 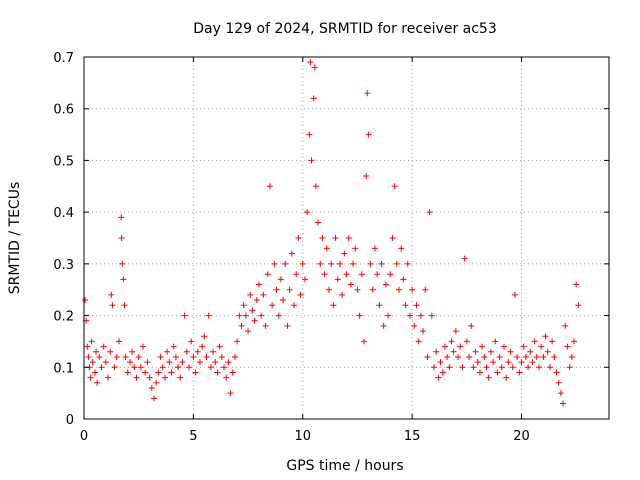 What do you see at coordinates (63, 213) in the screenshot?
I see `y-tick-label: 0.4` at bounding box center [63, 213].